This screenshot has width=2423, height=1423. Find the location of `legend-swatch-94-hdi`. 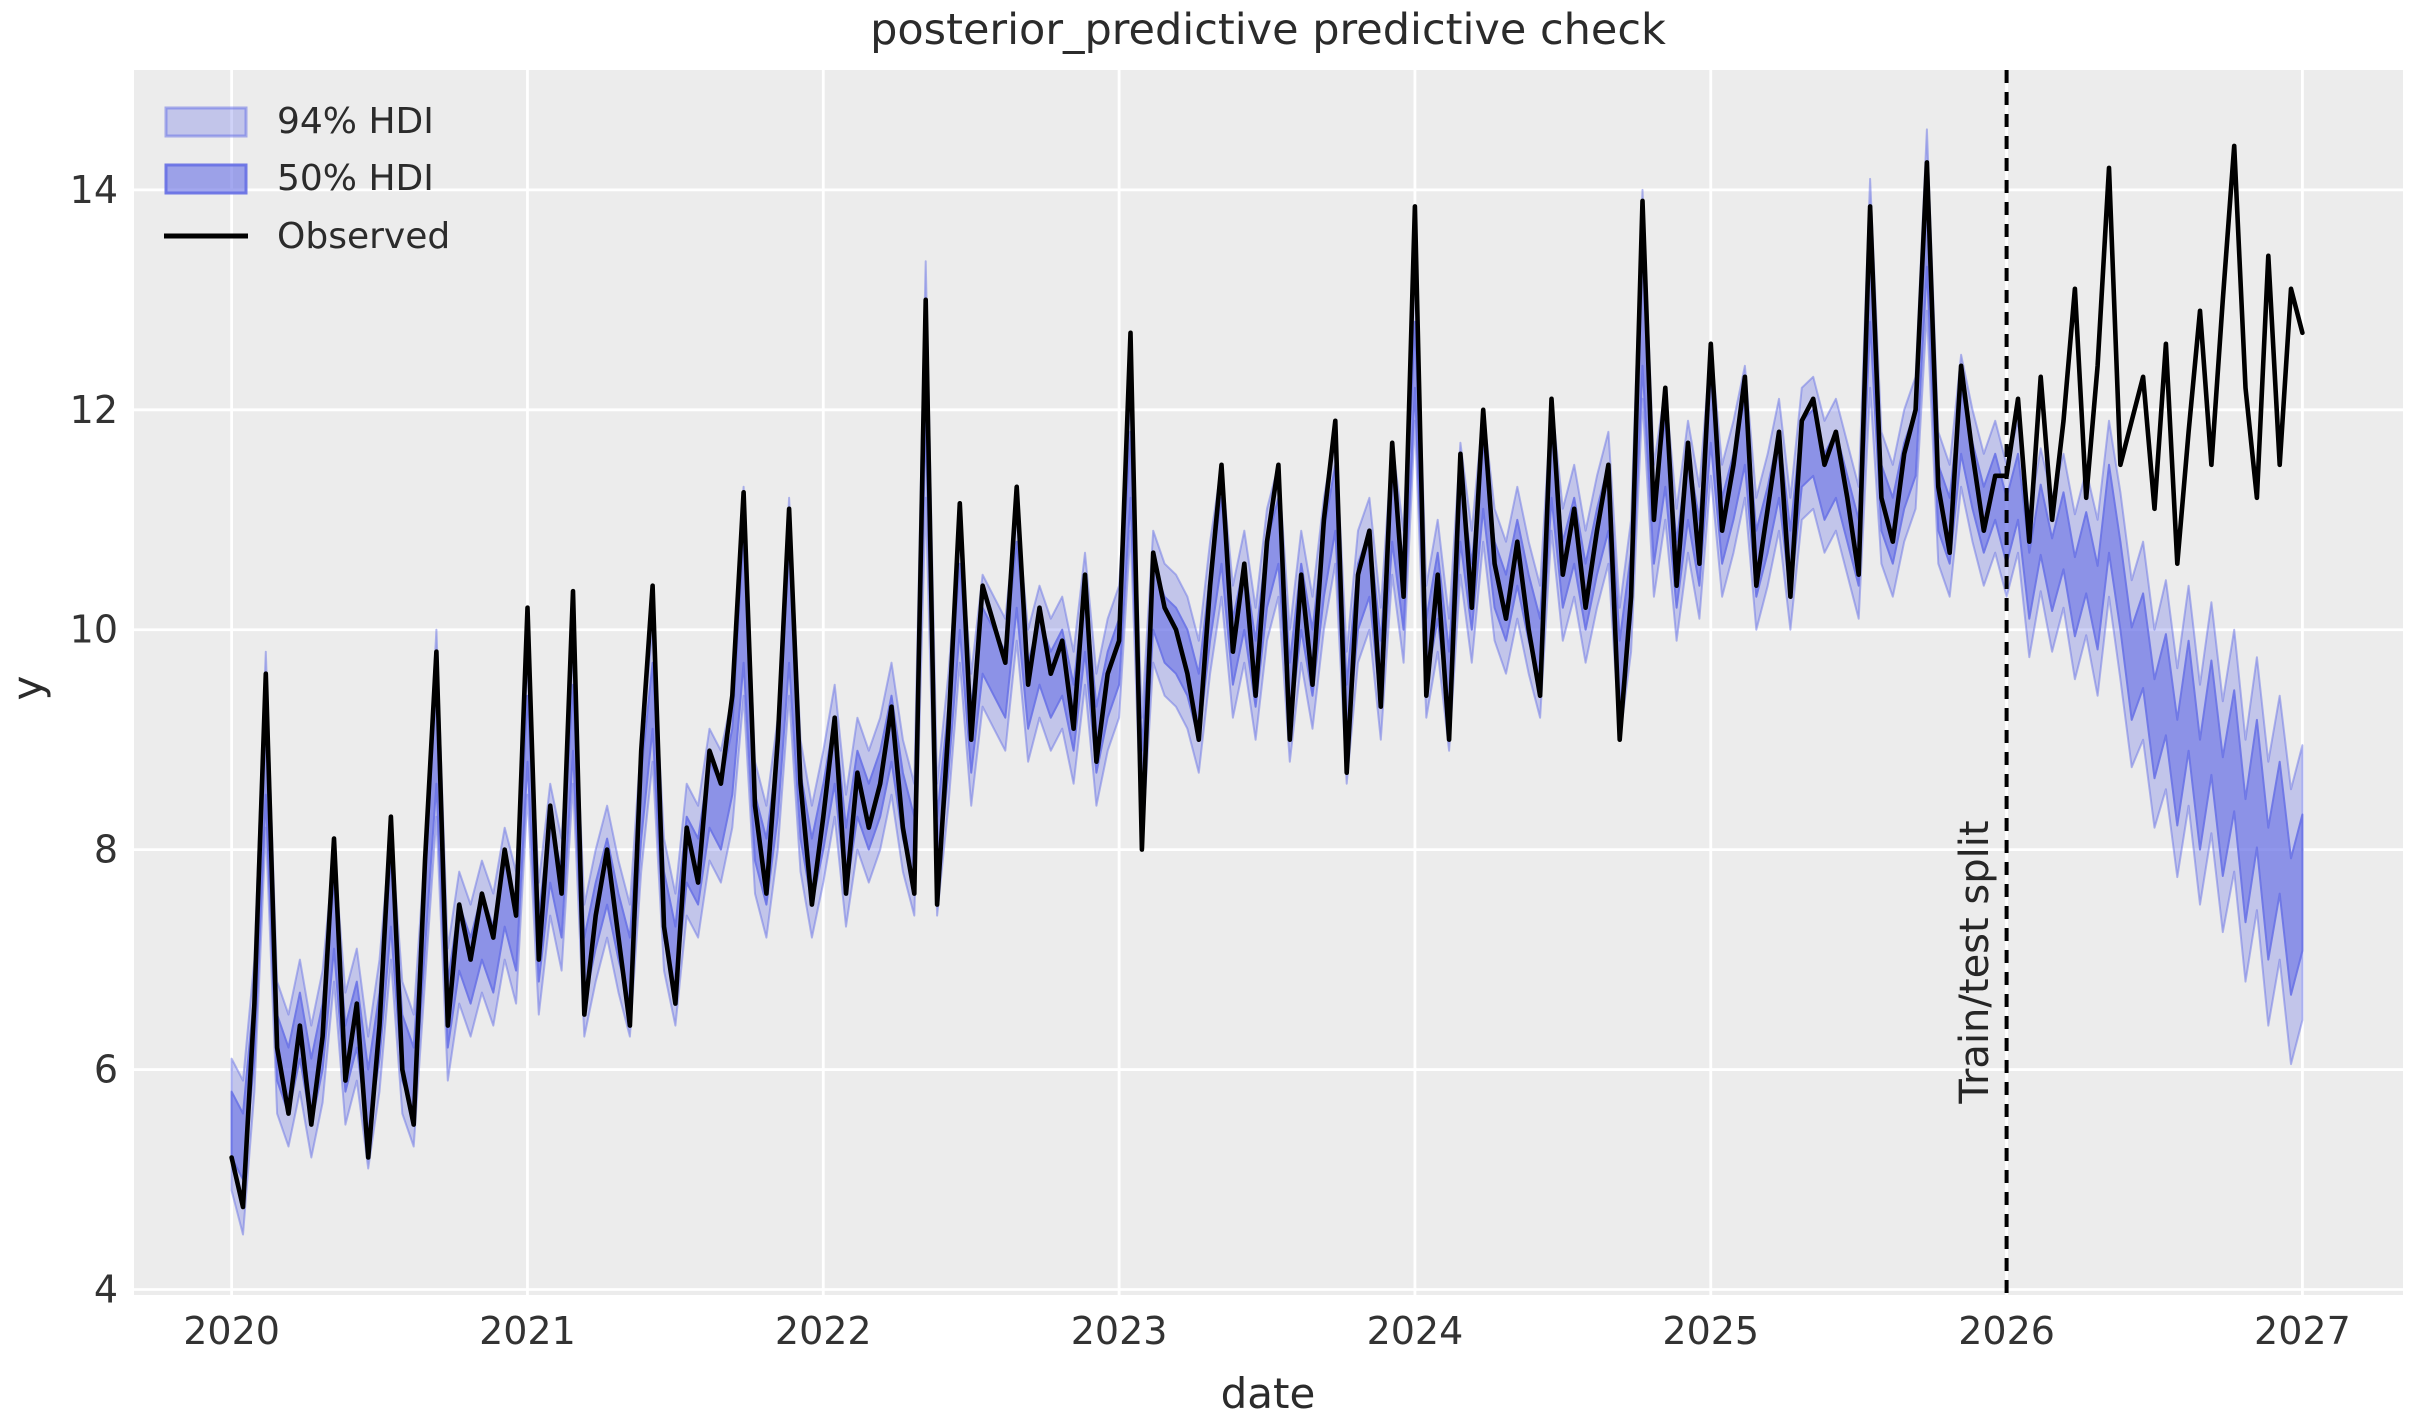

legend-swatch-94-hdi is located at coordinates (206, 122).